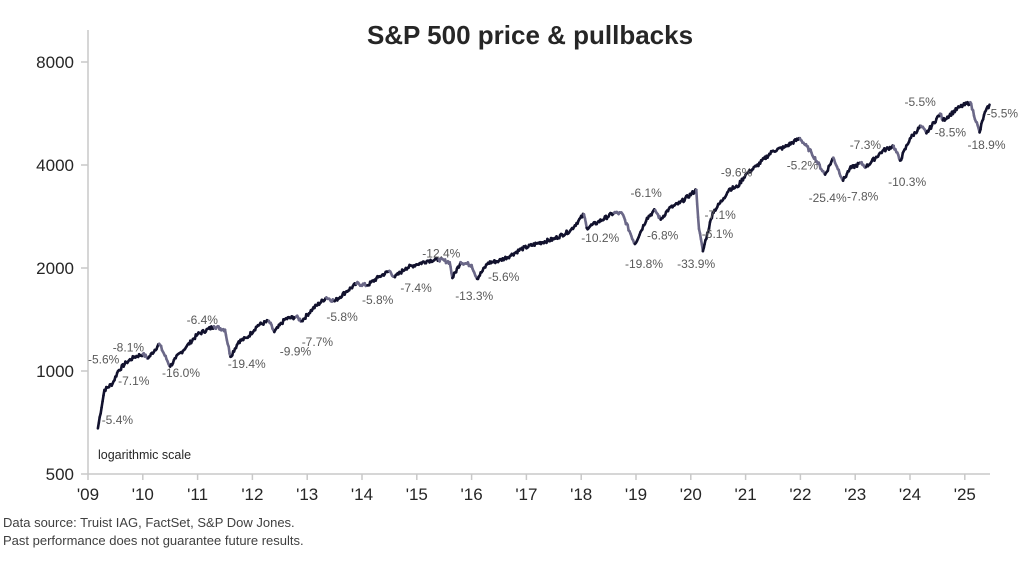 The image size is (1024, 565). Describe the element at coordinates (530, 35) in the screenshot. I see `chart-title: S&P 500 price & pullbacks` at that location.